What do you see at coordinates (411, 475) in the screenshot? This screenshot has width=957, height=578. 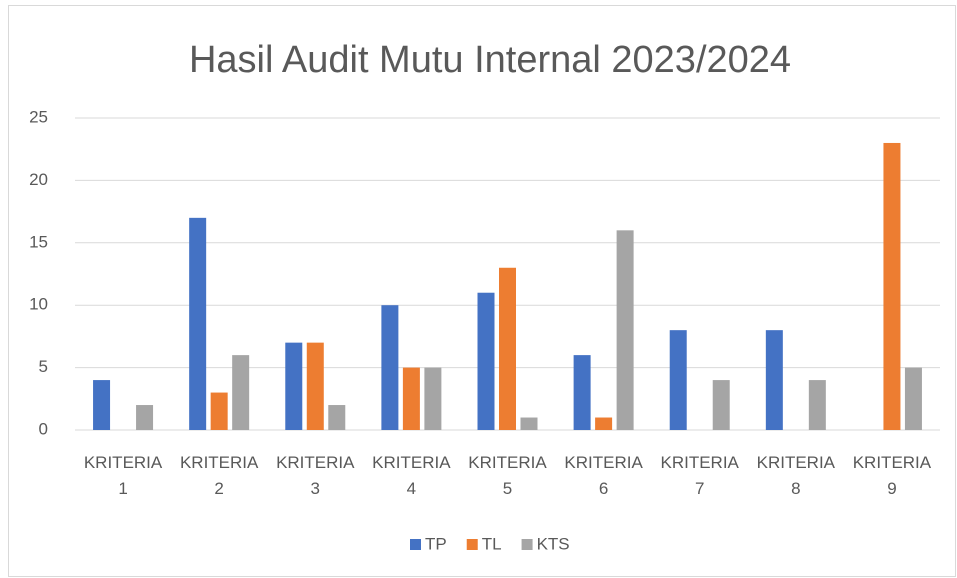 I see `x-tick-label: KRITERIA 4` at bounding box center [411, 475].